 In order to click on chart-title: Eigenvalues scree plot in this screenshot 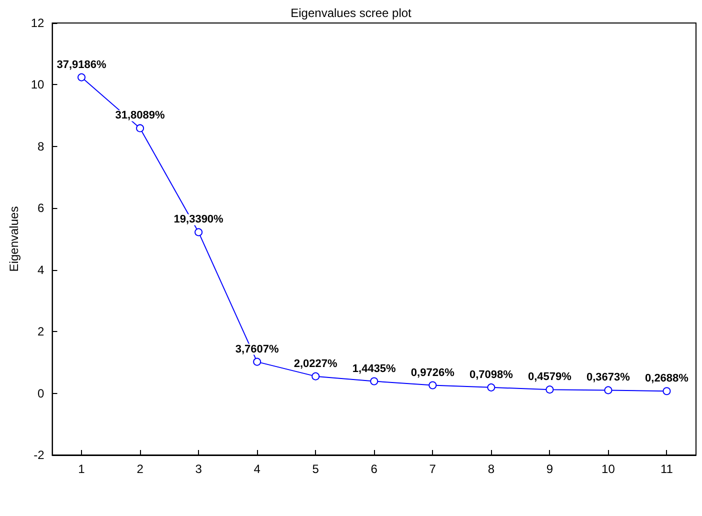, I will do `click(351, 13)`.